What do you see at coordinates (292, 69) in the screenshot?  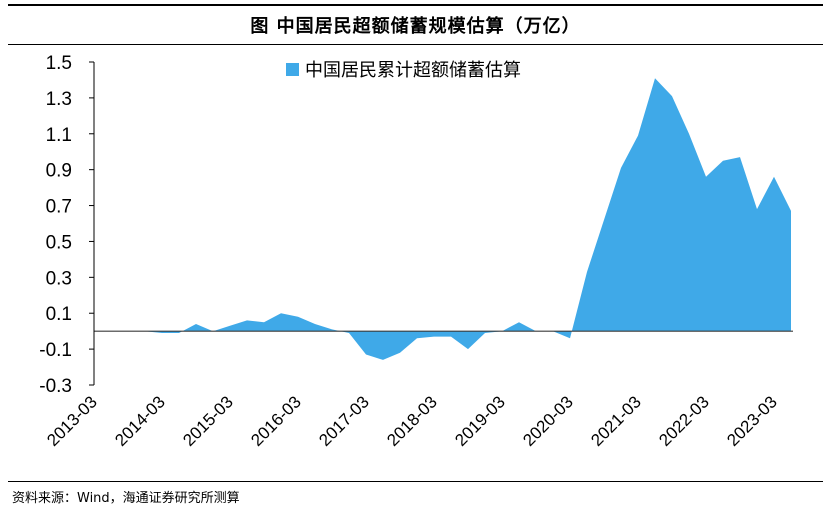 I see `legend-swatch` at bounding box center [292, 69].